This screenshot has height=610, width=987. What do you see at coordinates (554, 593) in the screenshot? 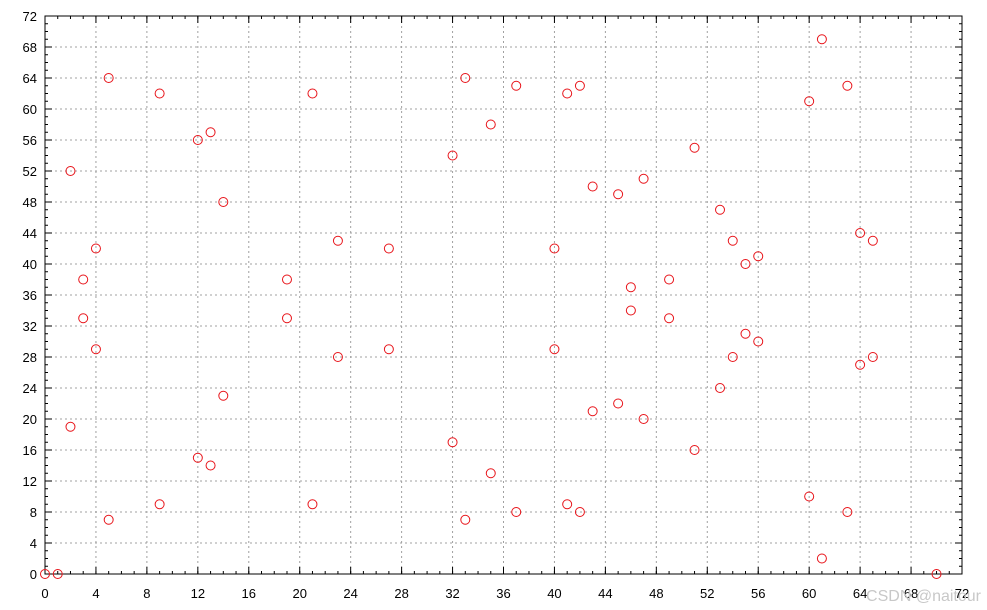
I see `x-tick-label: 40` at bounding box center [554, 593].